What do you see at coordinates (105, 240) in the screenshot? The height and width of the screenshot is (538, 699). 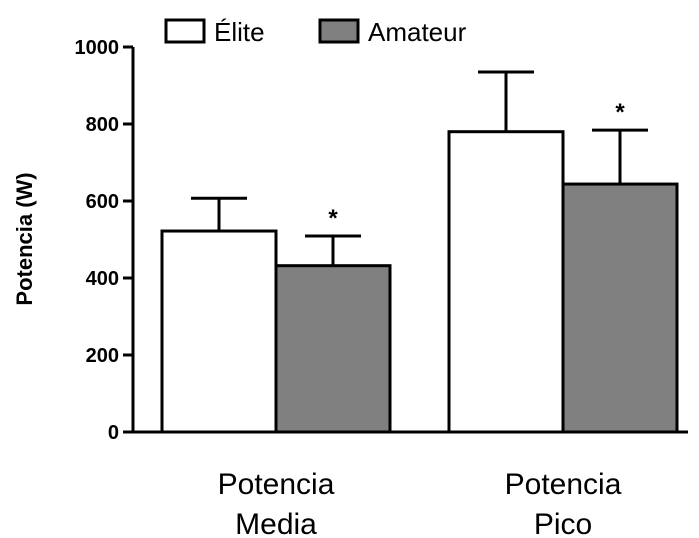 I see `y-axis: 0 200 400 600 800 1000` at bounding box center [105, 240].